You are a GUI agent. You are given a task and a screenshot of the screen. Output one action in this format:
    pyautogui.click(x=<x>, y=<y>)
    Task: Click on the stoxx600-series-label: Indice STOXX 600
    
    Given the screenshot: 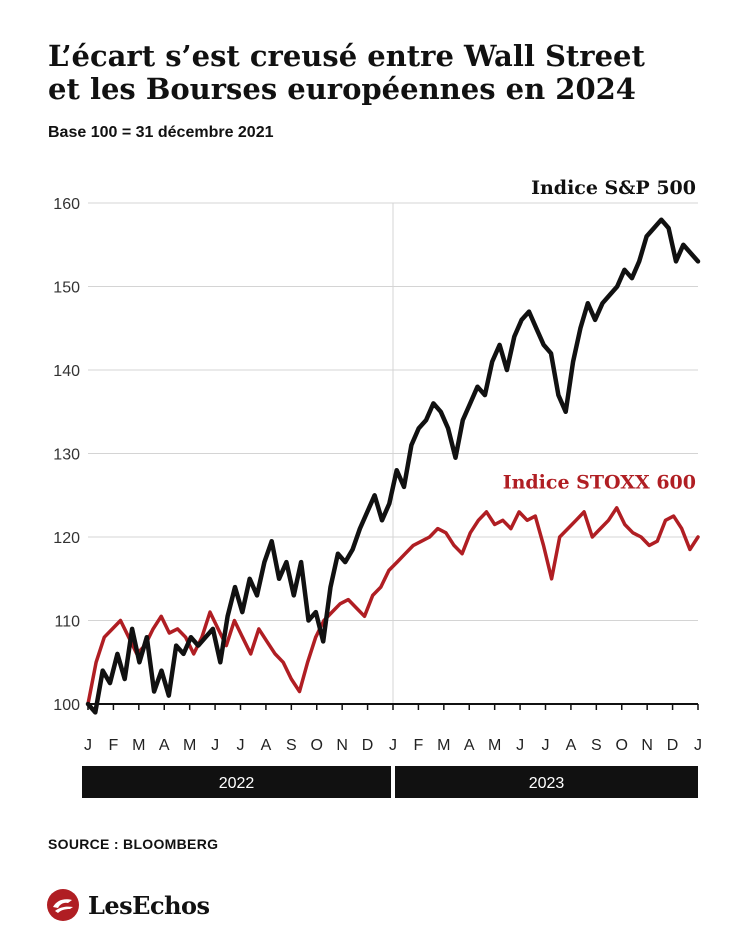 What is the action you would take?
    pyautogui.click(x=599, y=483)
    